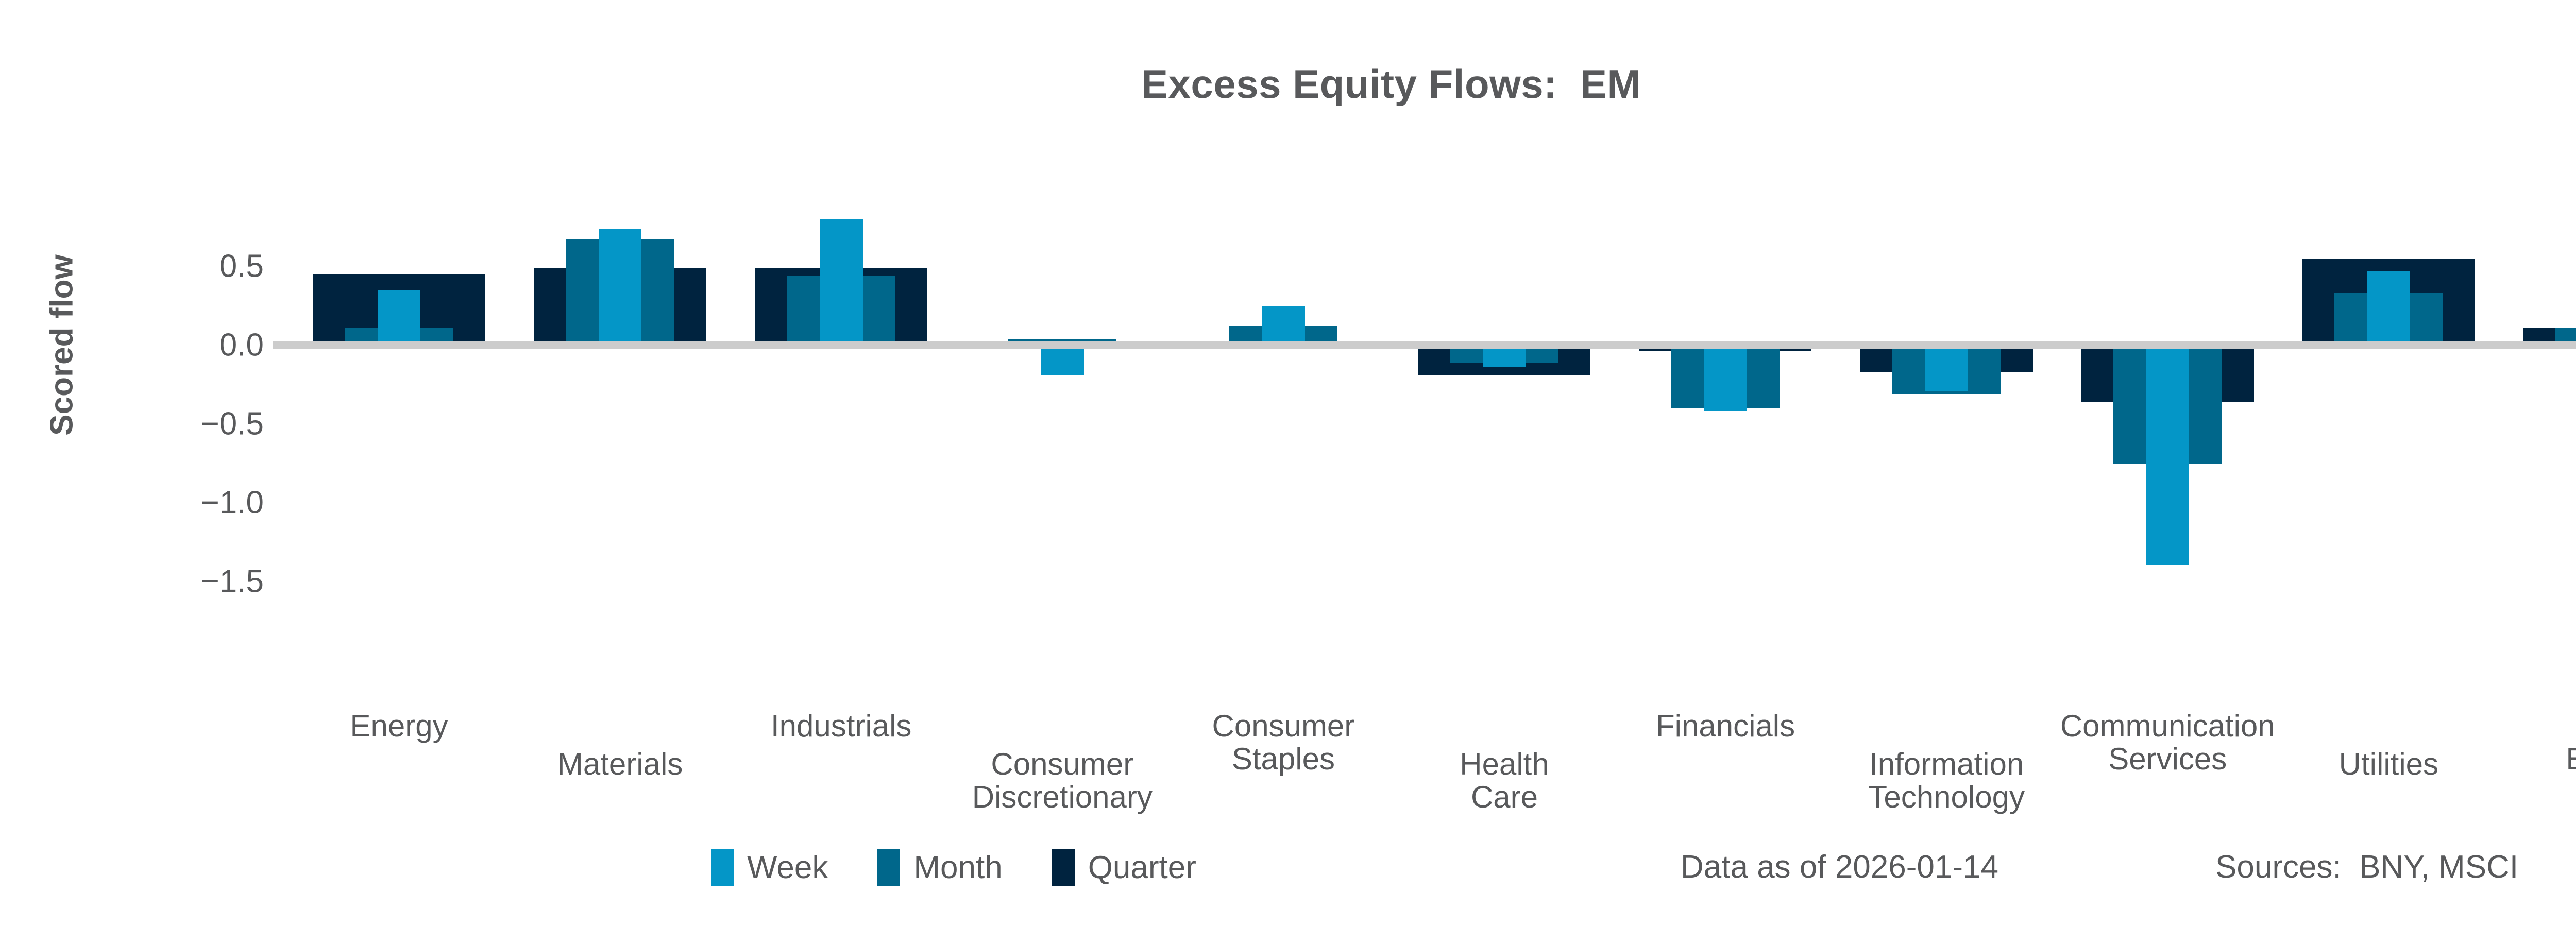  I want to click on legend-item-quarter: Quarter, so click(1124, 867).